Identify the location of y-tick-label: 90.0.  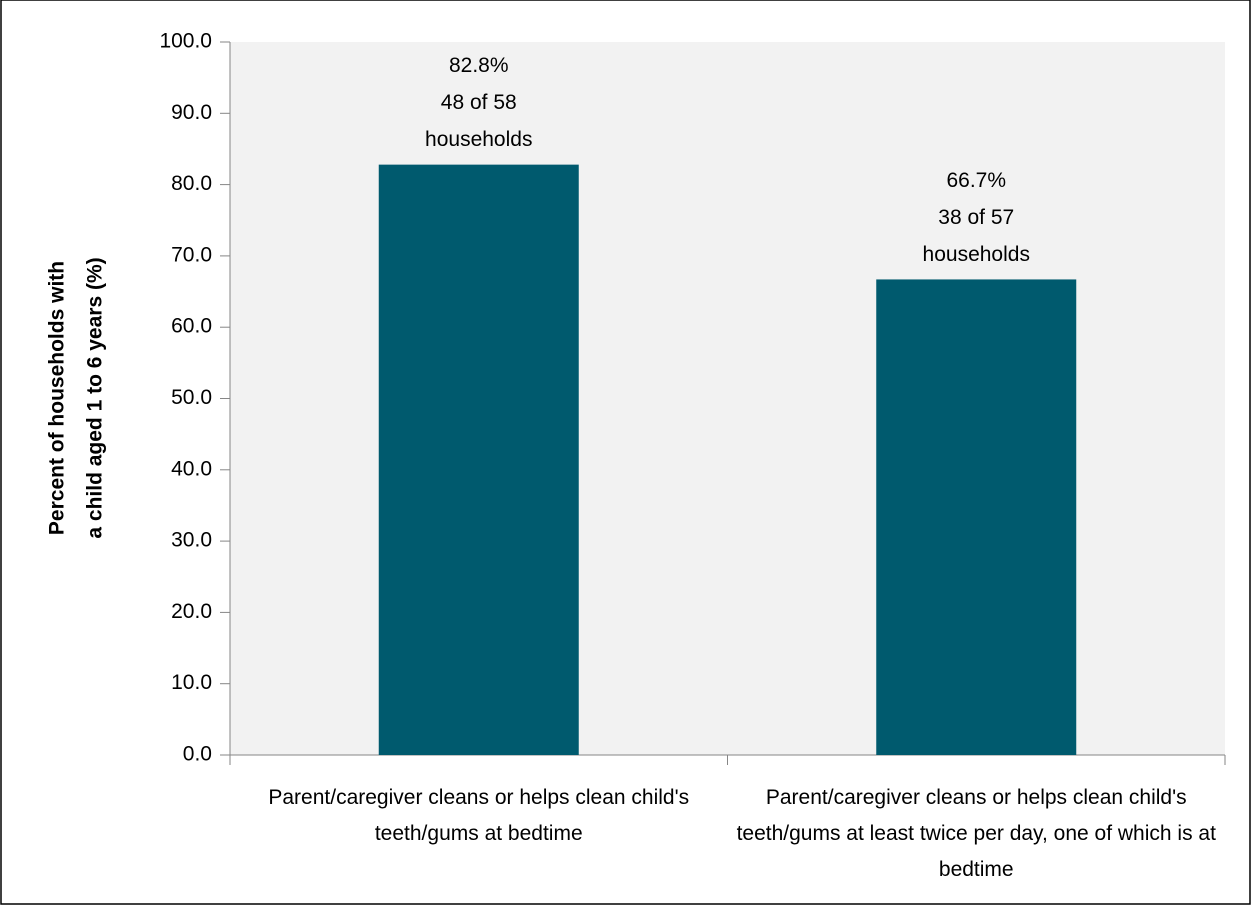
(191, 112).